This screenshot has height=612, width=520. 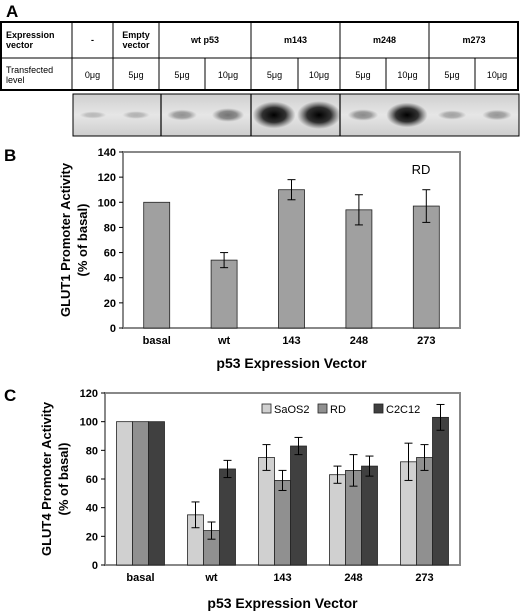 What do you see at coordinates (107, 153) in the screenshot?
I see `y-tick-label: 140` at bounding box center [107, 153].